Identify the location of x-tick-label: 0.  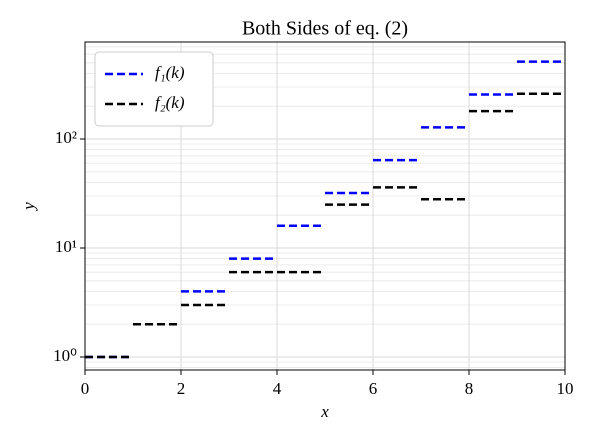
(85, 388).